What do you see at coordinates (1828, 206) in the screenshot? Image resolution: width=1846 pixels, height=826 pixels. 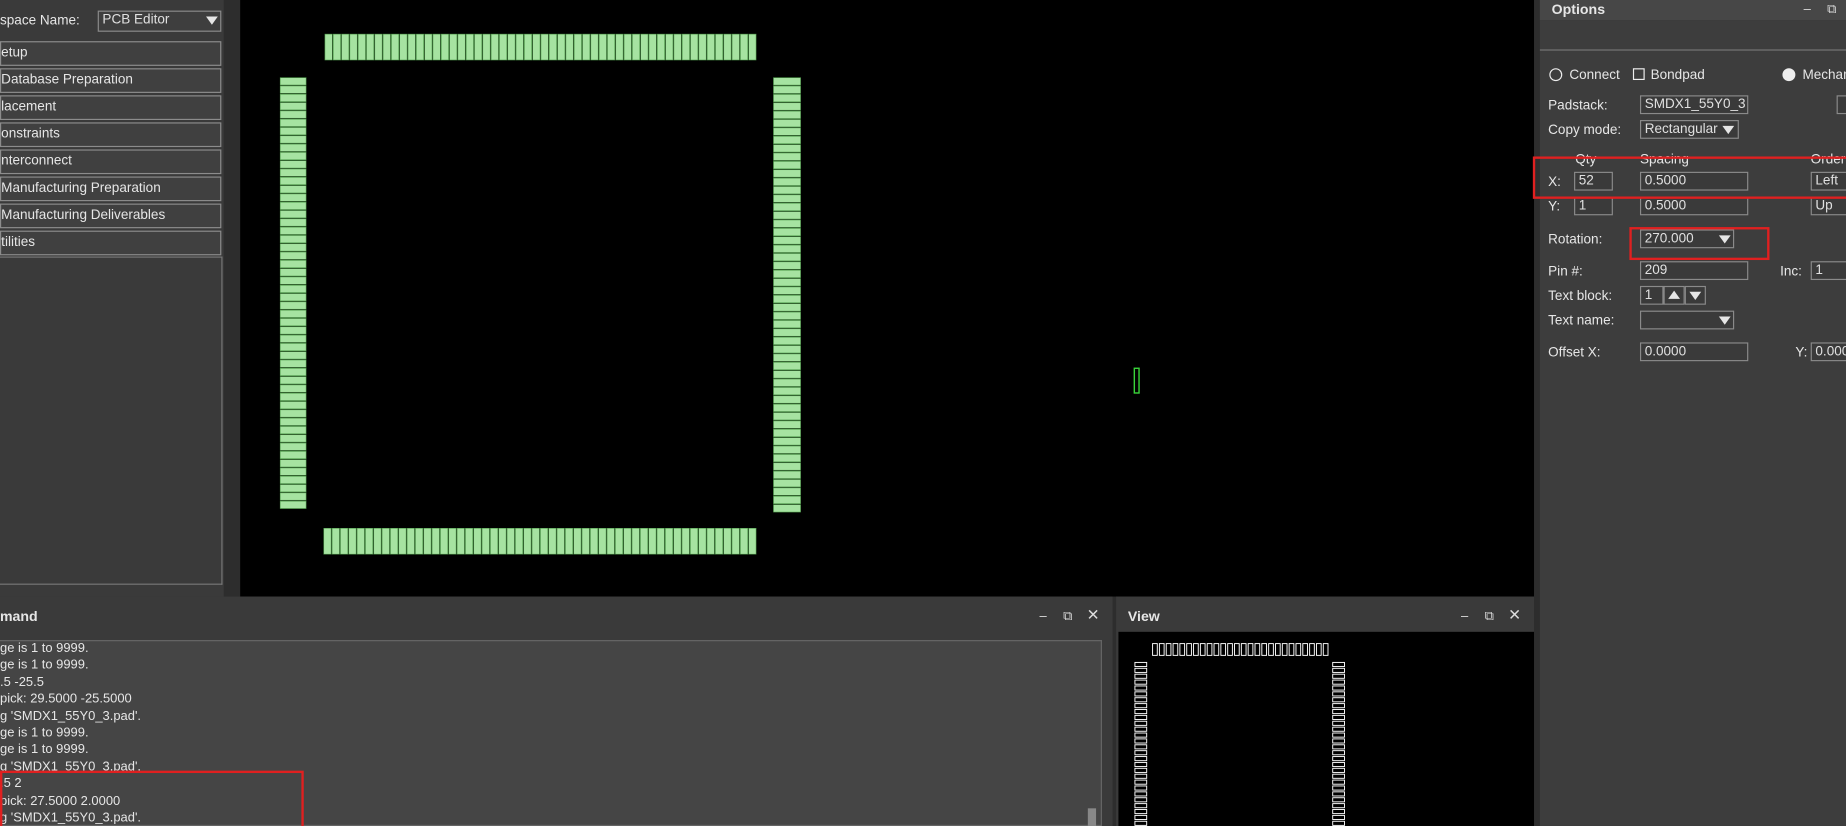 I see `order-dropdown: Up` at bounding box center [1828, 206].